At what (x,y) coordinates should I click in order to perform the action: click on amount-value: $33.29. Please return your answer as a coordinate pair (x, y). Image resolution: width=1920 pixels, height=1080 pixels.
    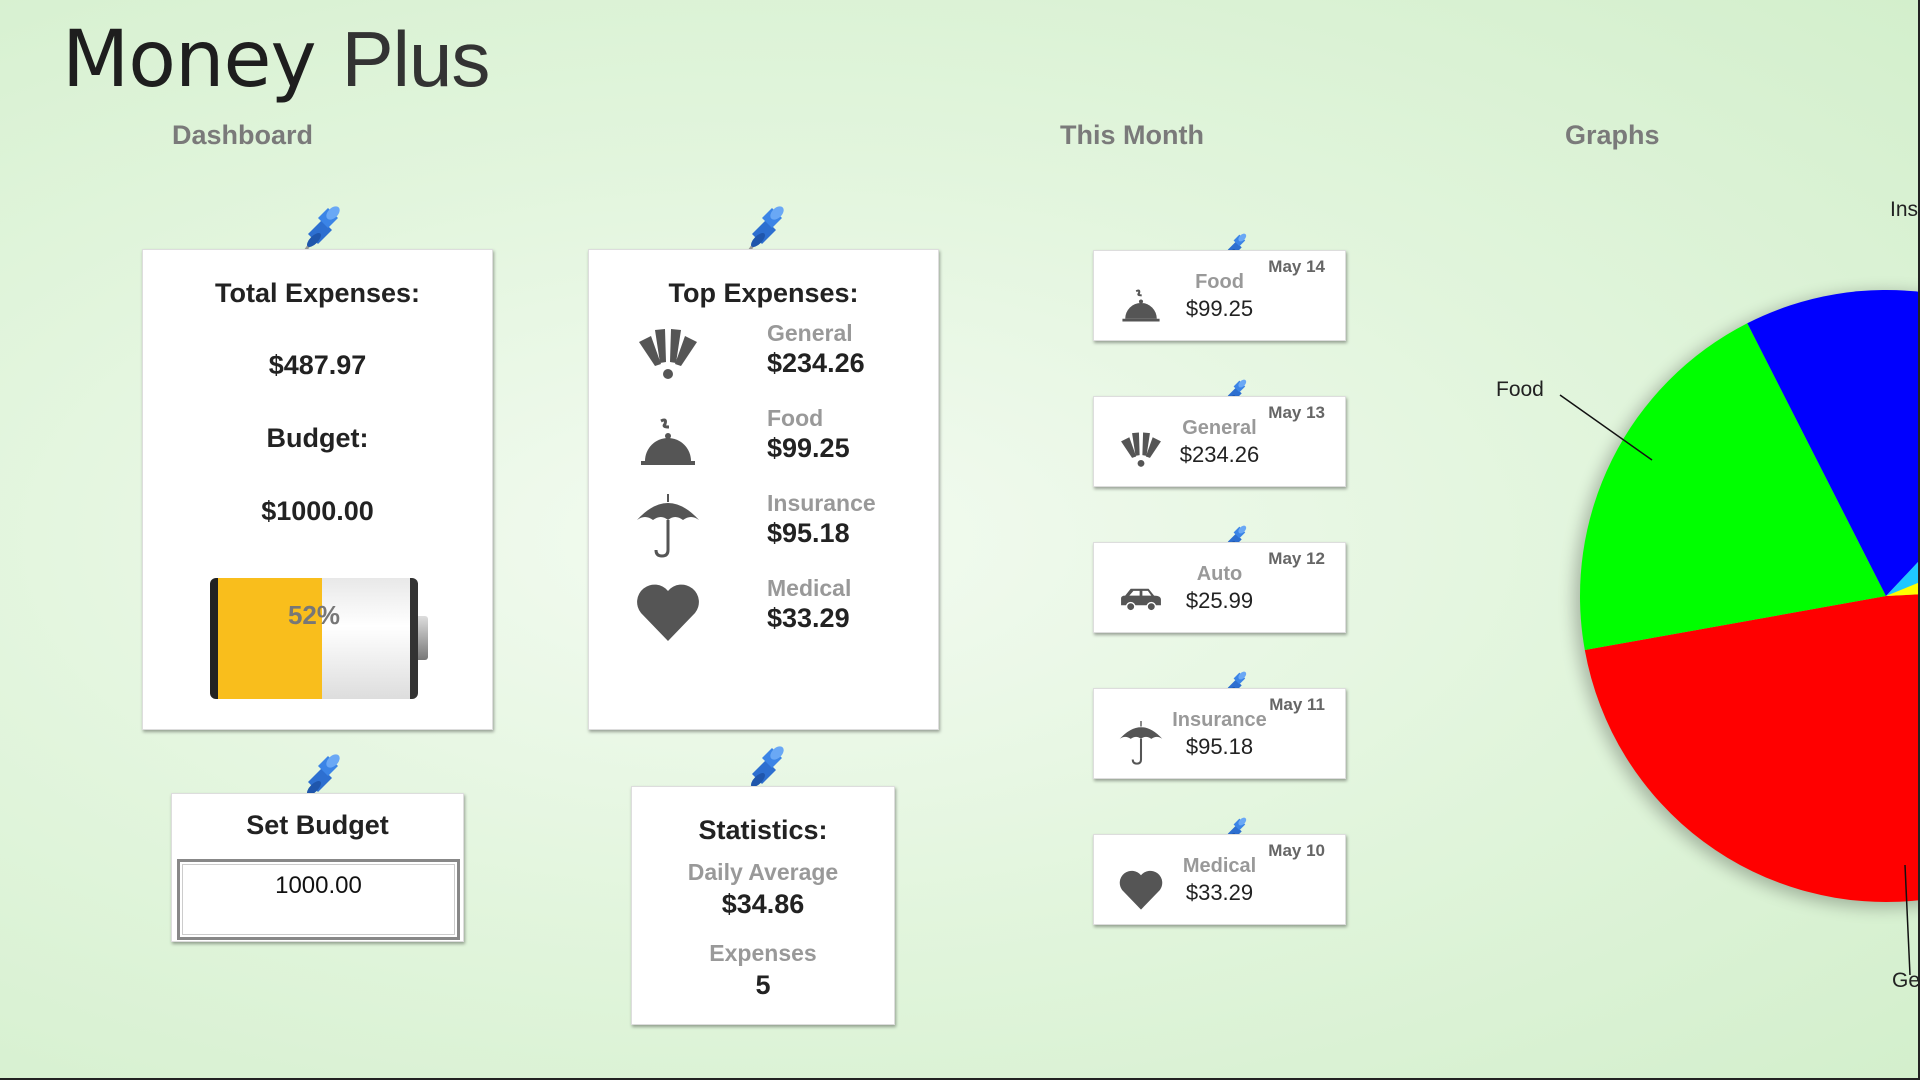
    Looking at the image, I should click on (808, 618).